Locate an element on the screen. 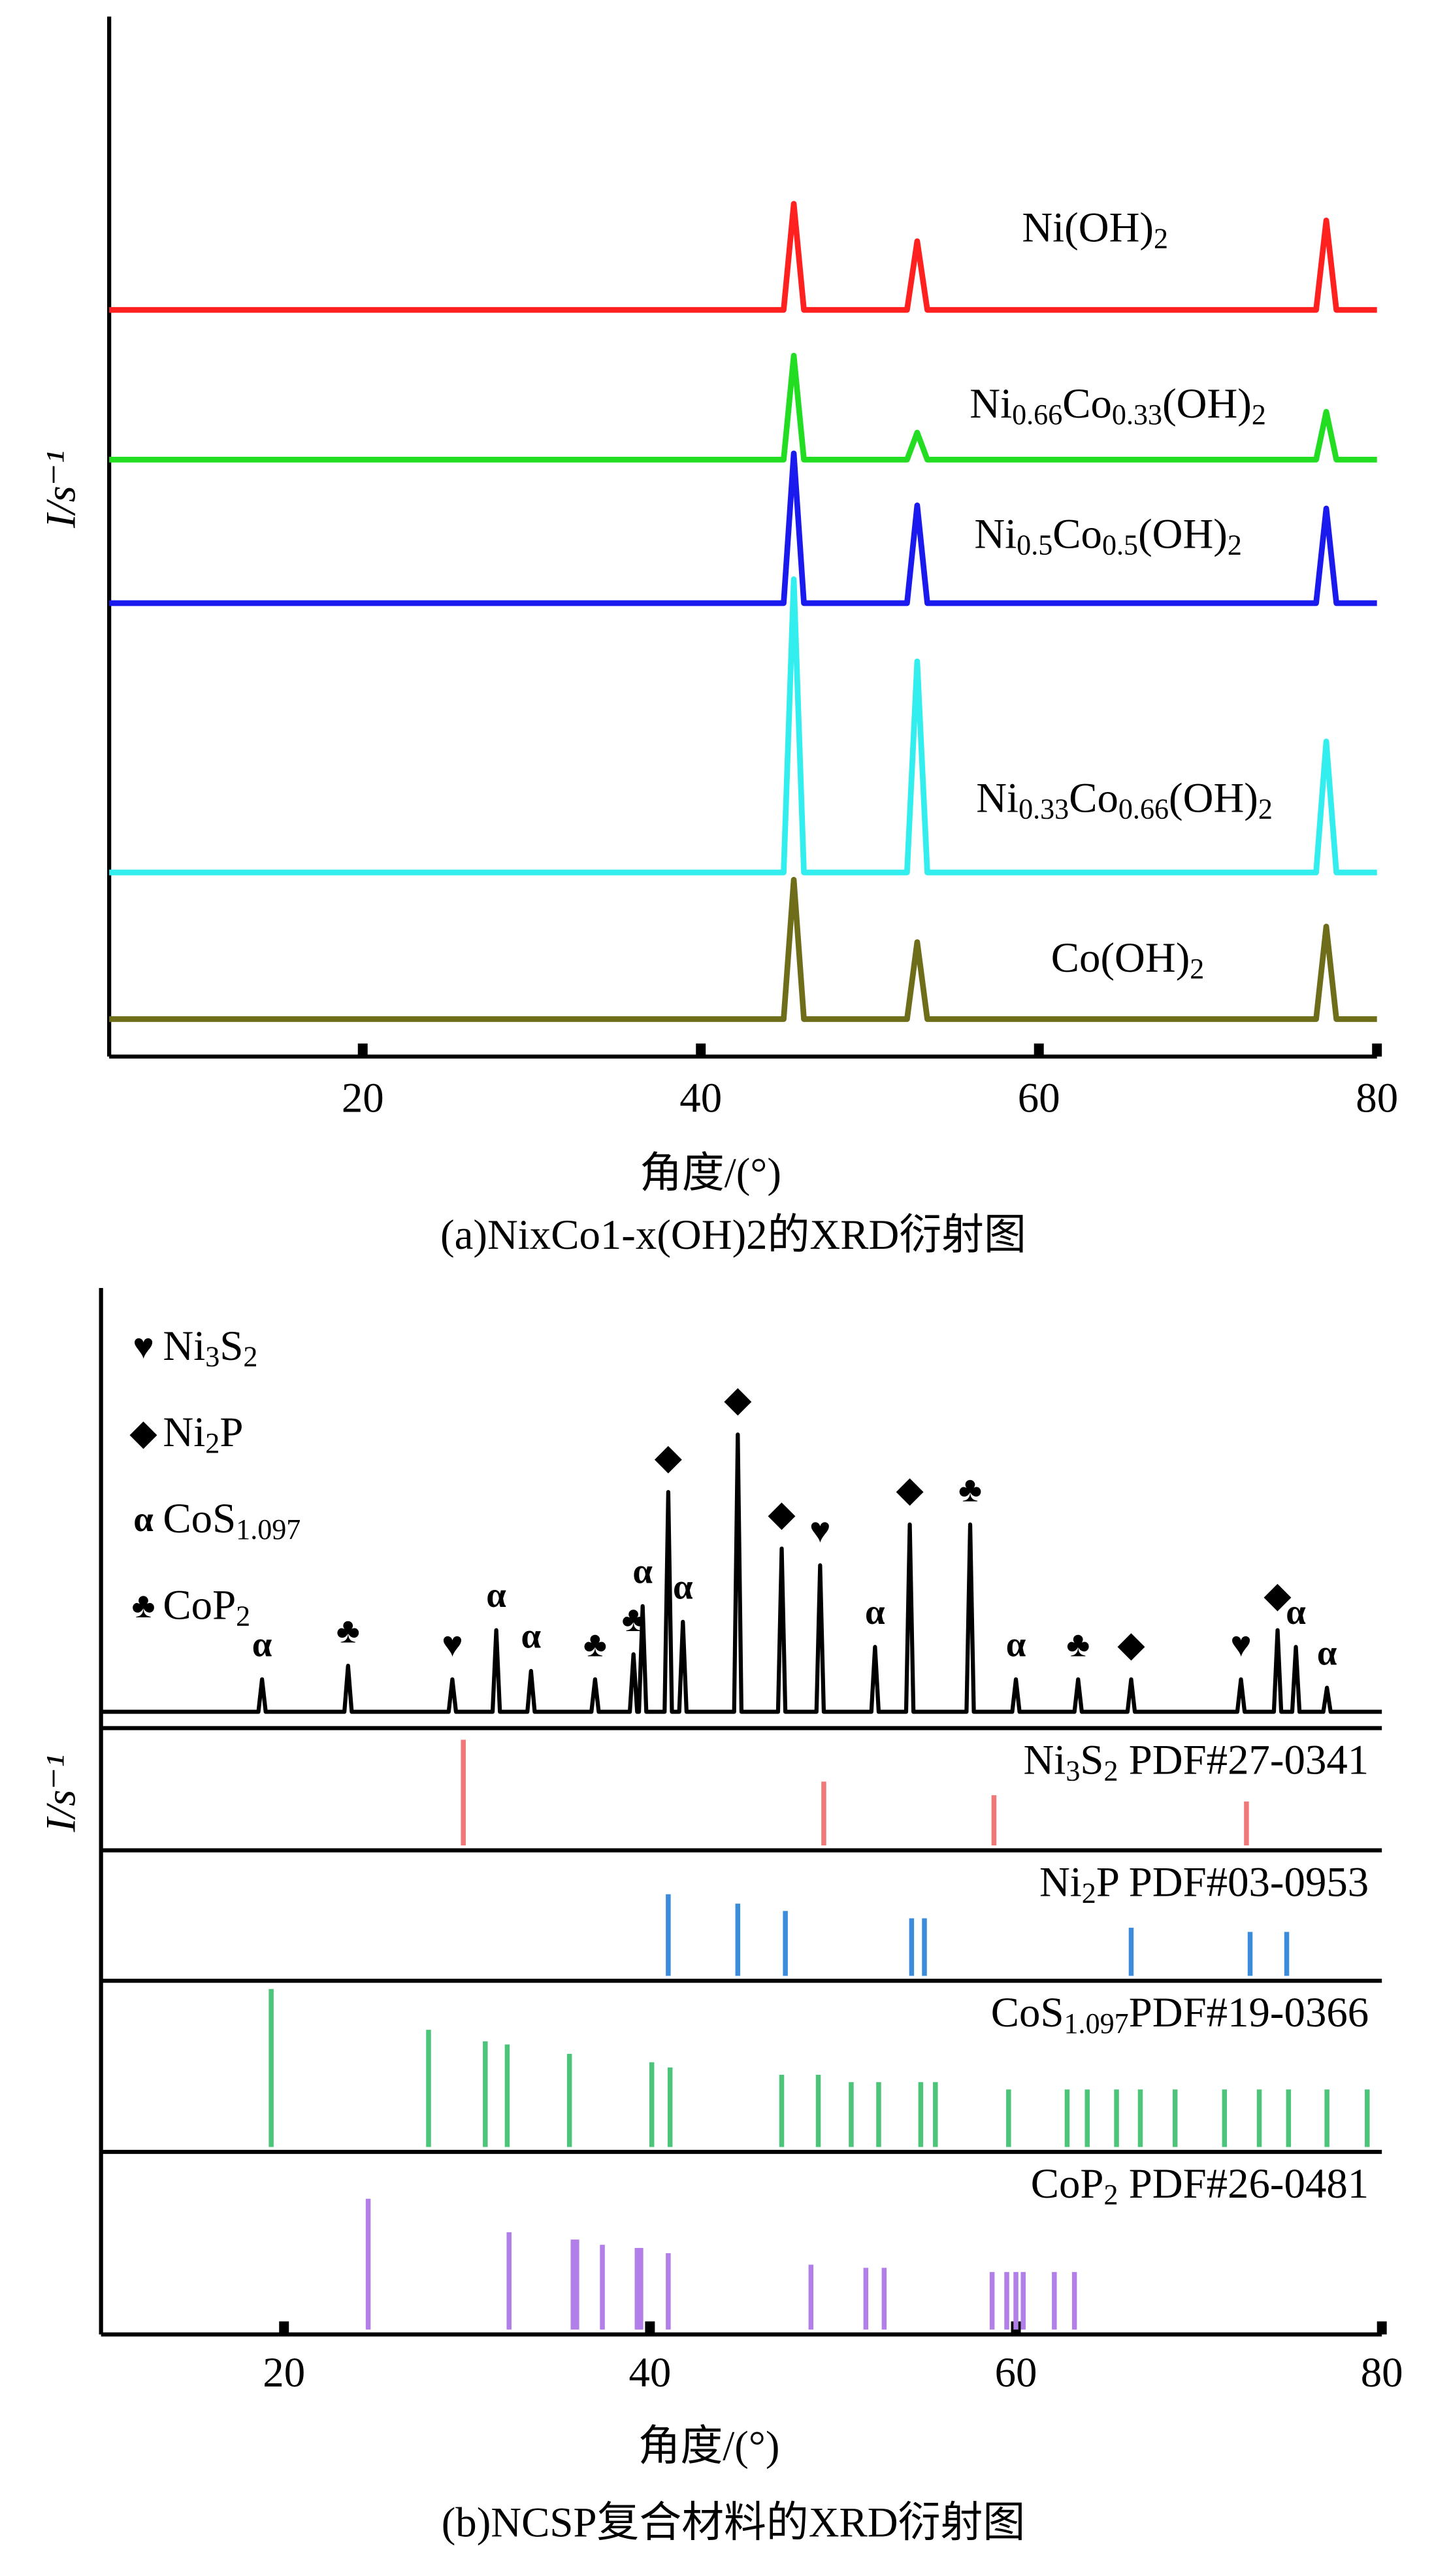  legend-symbol: ◆ is located at coordinates (143, 1433).